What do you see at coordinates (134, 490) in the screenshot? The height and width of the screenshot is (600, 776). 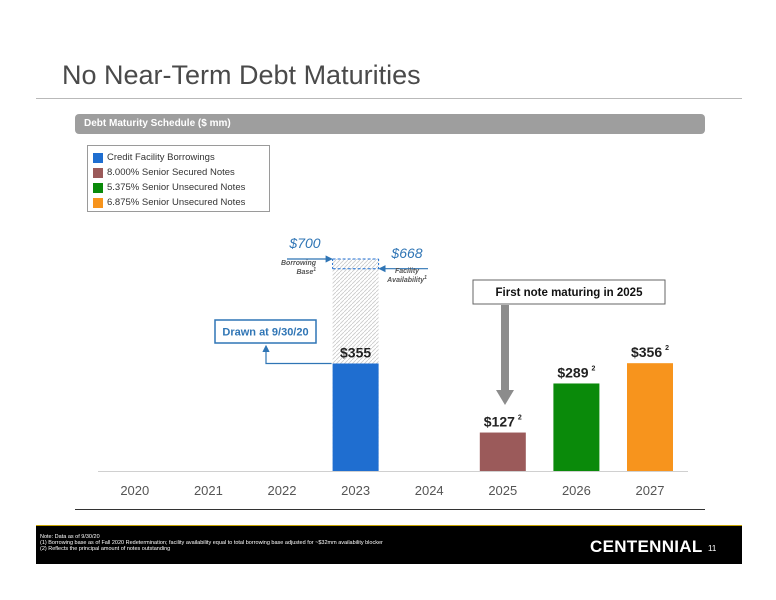 I see `x-tick-label-2020: 2020` at bounding box center [134, 490].